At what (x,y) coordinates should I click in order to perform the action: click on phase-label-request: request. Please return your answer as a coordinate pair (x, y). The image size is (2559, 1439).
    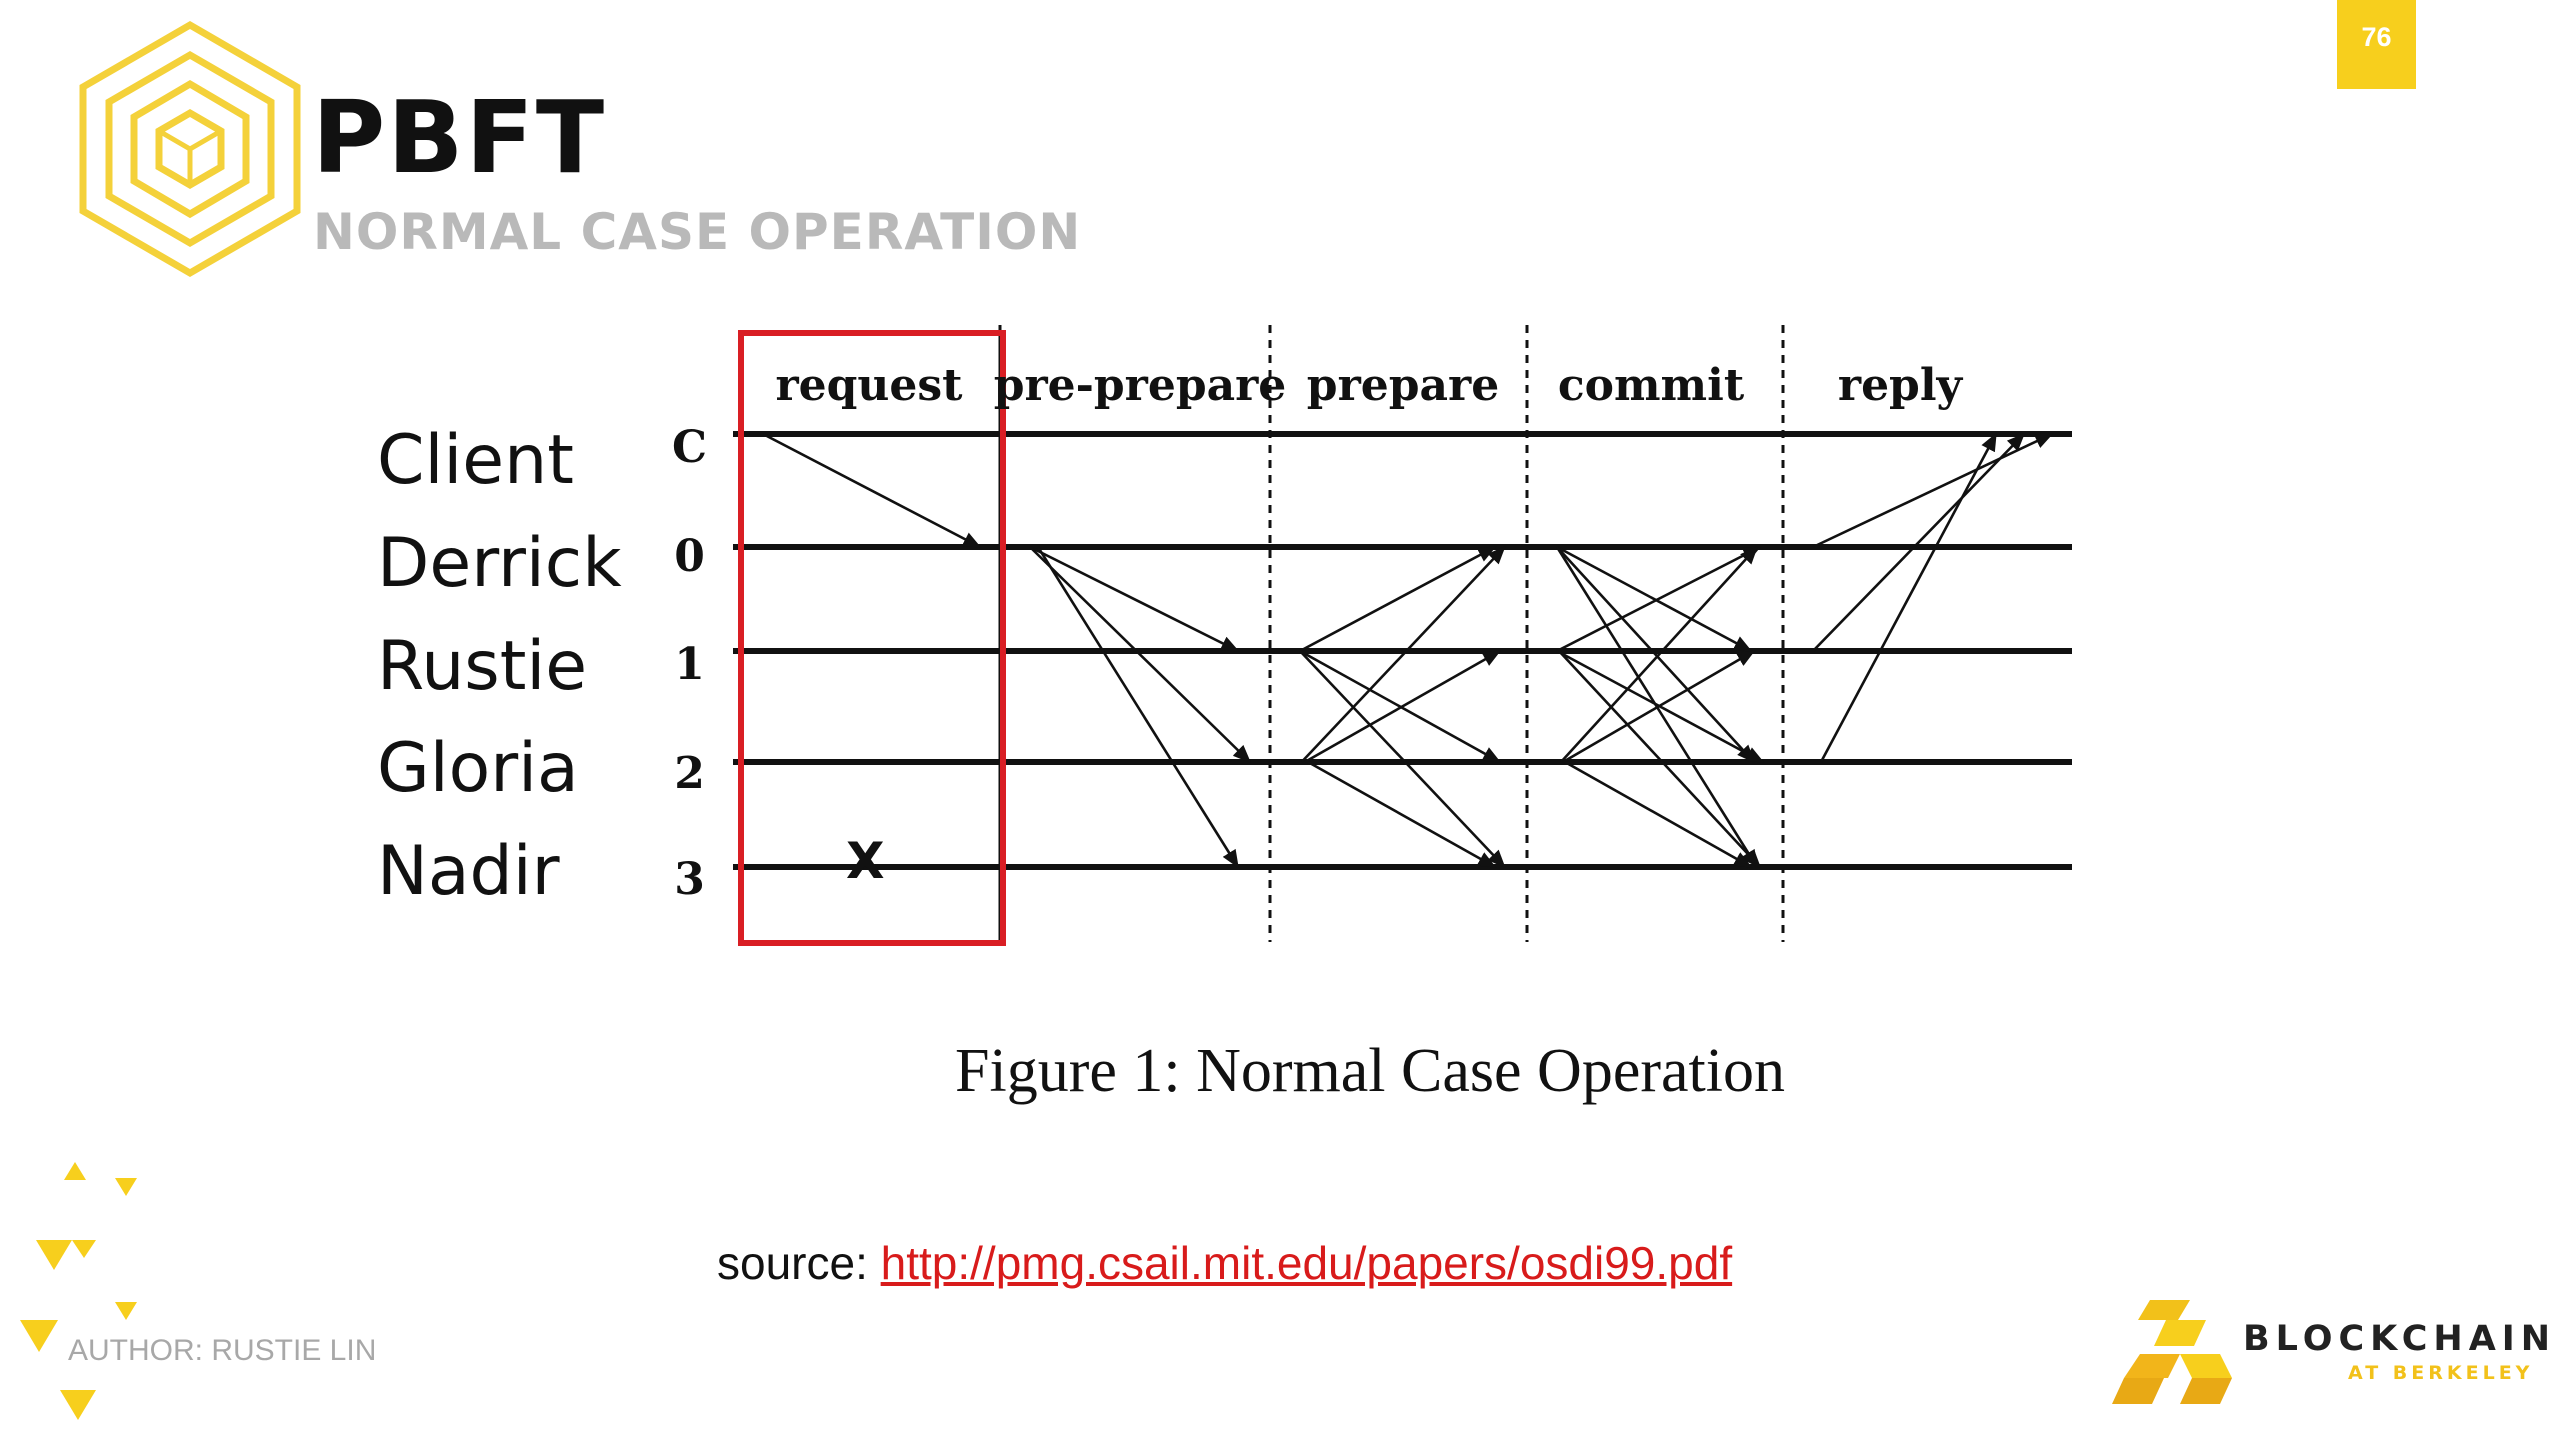
    Looking at the image, I should click on (869, 385).